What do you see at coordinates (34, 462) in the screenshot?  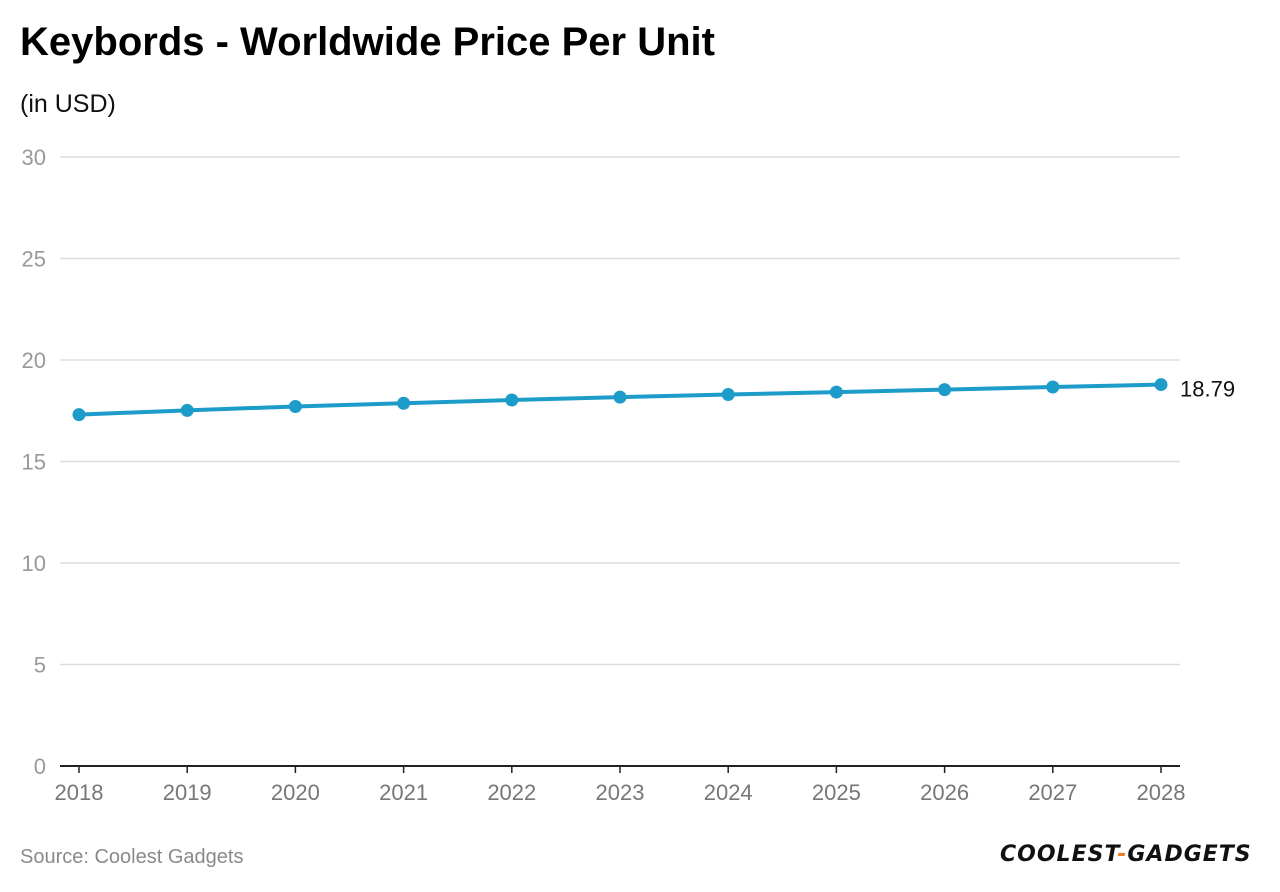 I see `y-tick-label-15: 15` at bounding box center [34, 462].